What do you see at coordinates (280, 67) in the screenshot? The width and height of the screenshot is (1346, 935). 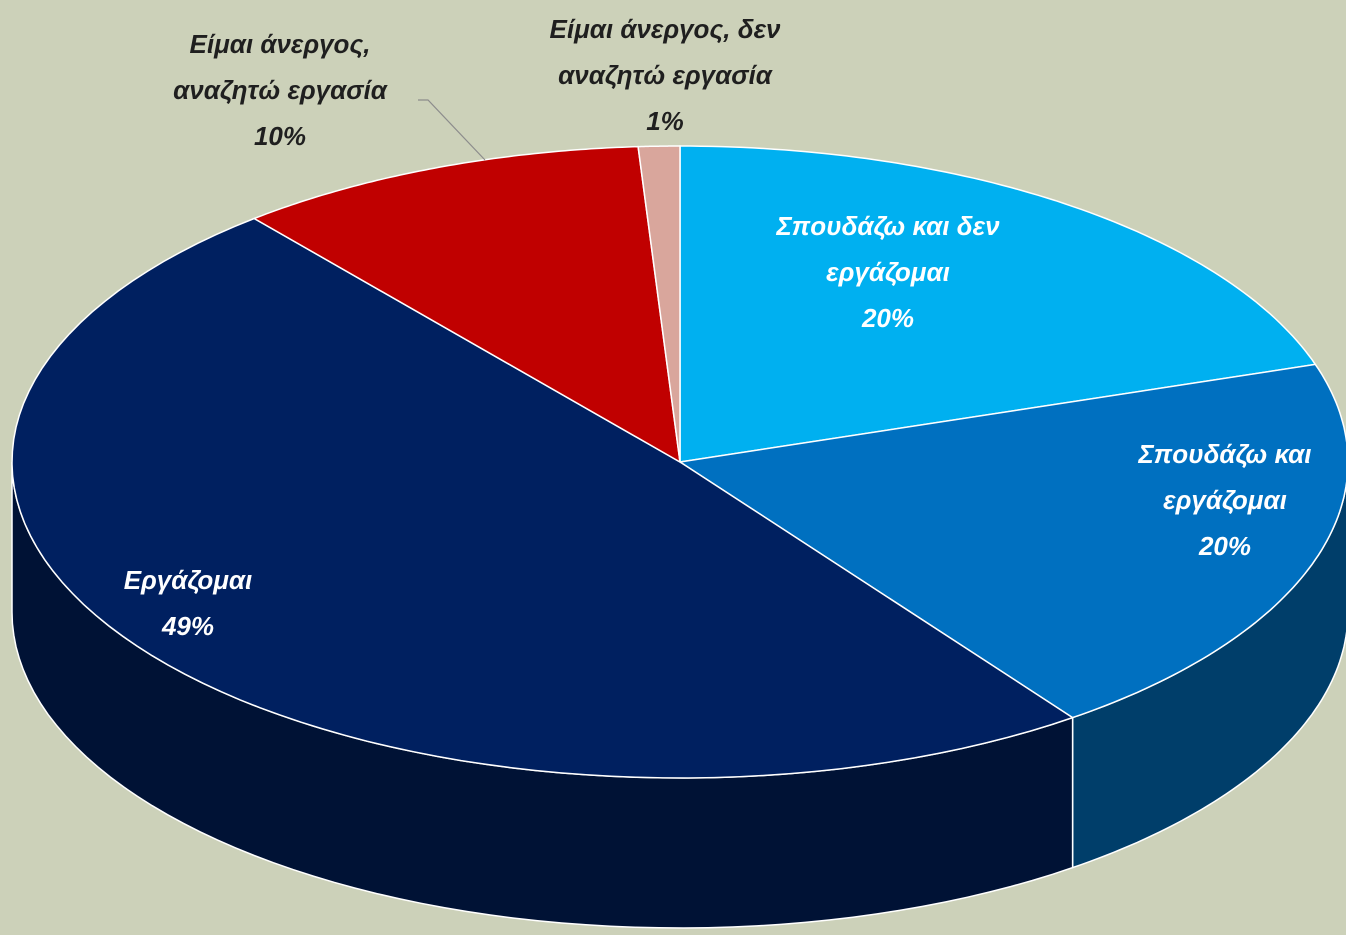 I see `slice-name: Είμαι άνεργος, αναζητώ εργασία` at bounding box center [280, 67].